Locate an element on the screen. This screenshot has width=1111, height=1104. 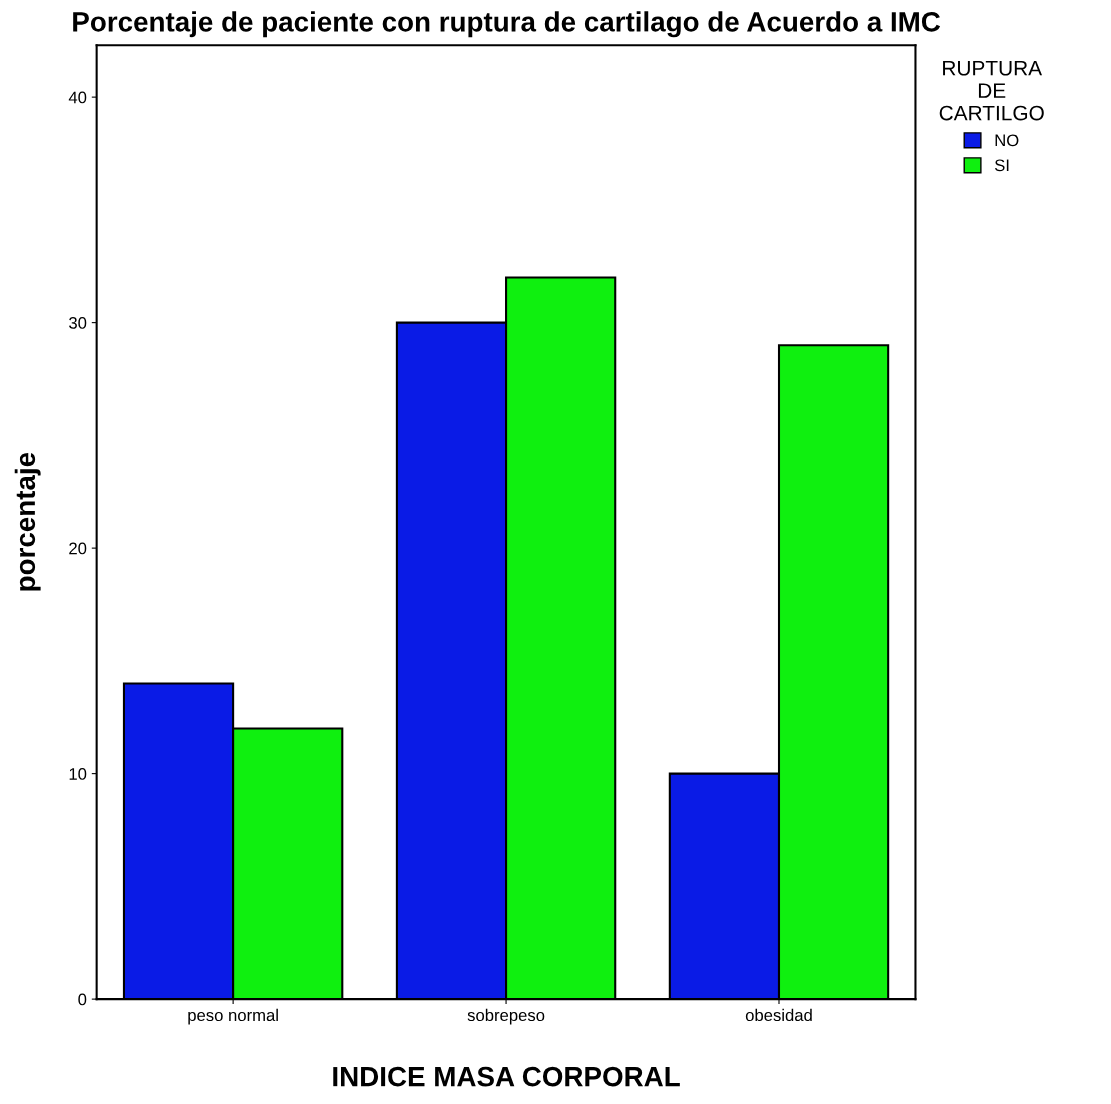
x-tick-label: obesidad is located at coordinates (778, 1015).